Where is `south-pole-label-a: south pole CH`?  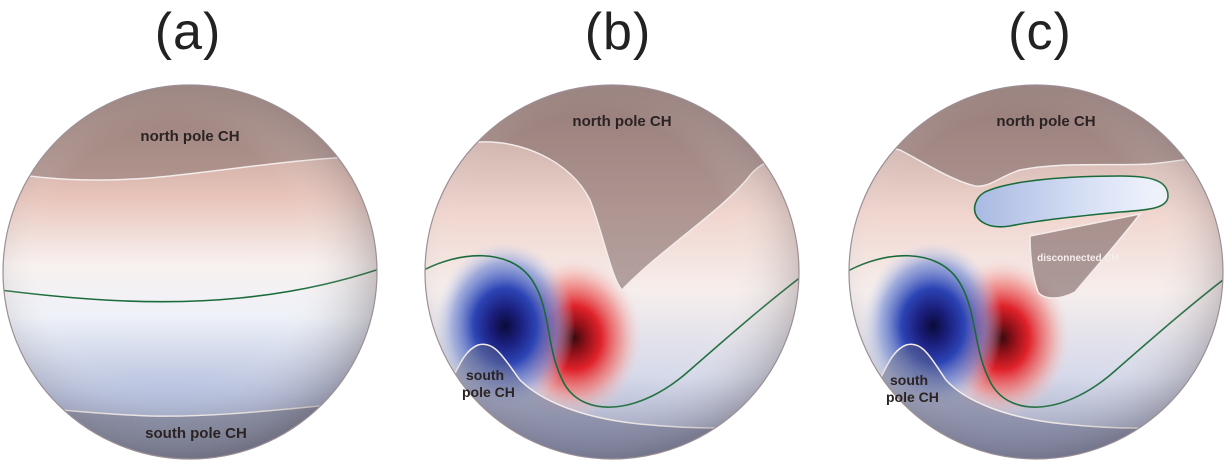 south-pole-label-a: south pole CH is located at coordinates (196, 433).